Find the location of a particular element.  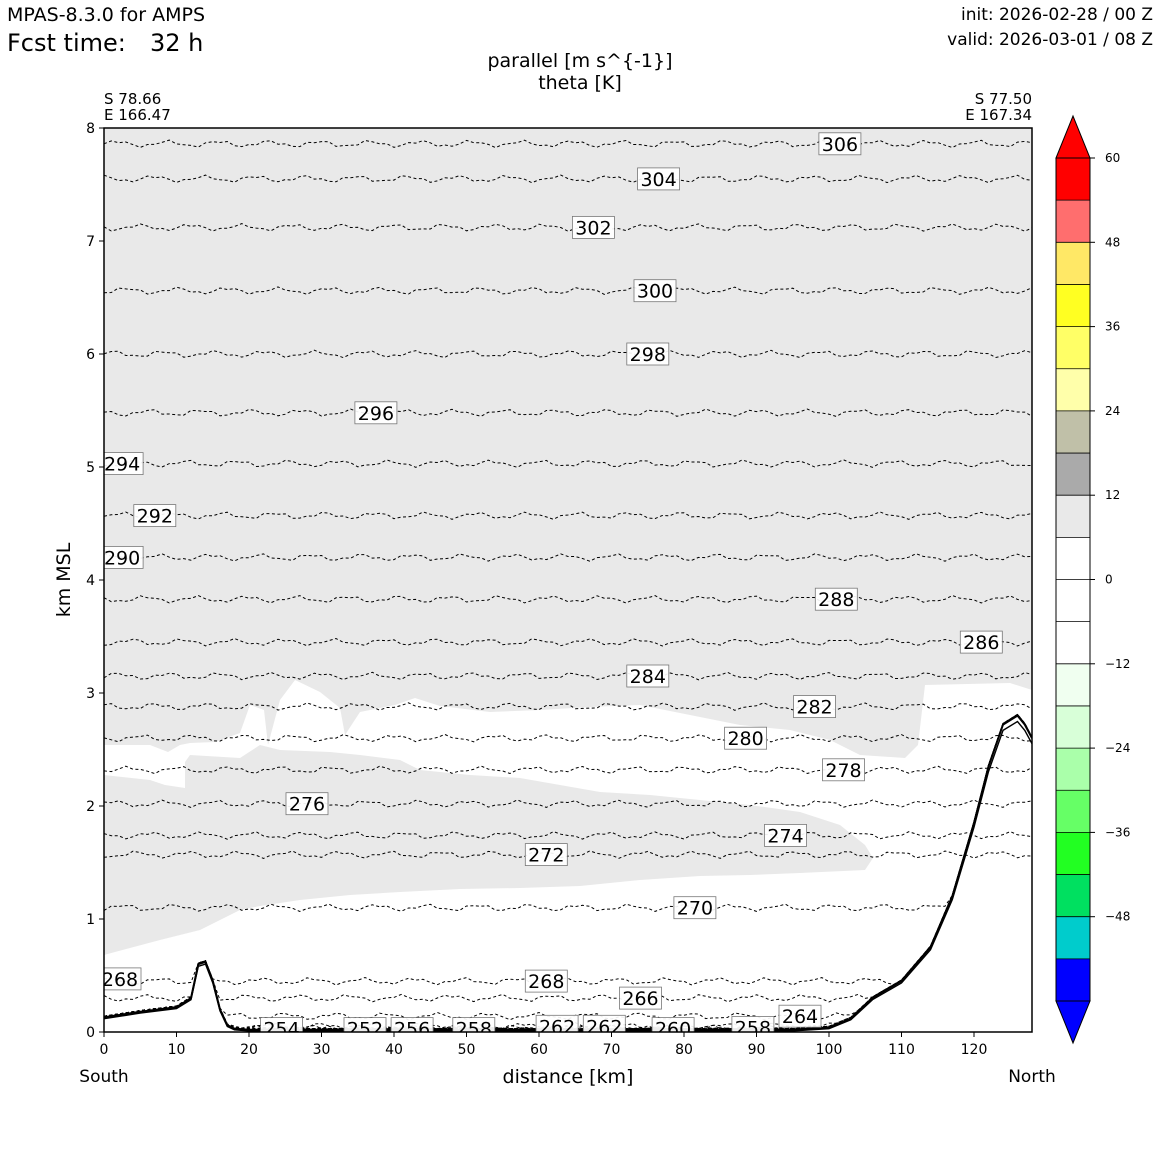

colorbar-tick-label: −48 is located at coordinates (1117, 917).